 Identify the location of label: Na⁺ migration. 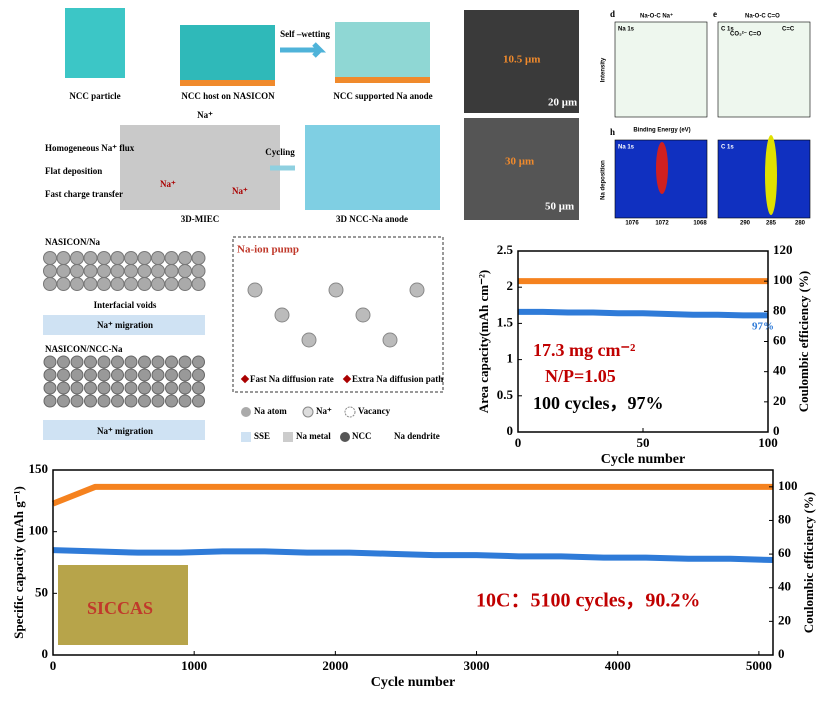
(125, 431).